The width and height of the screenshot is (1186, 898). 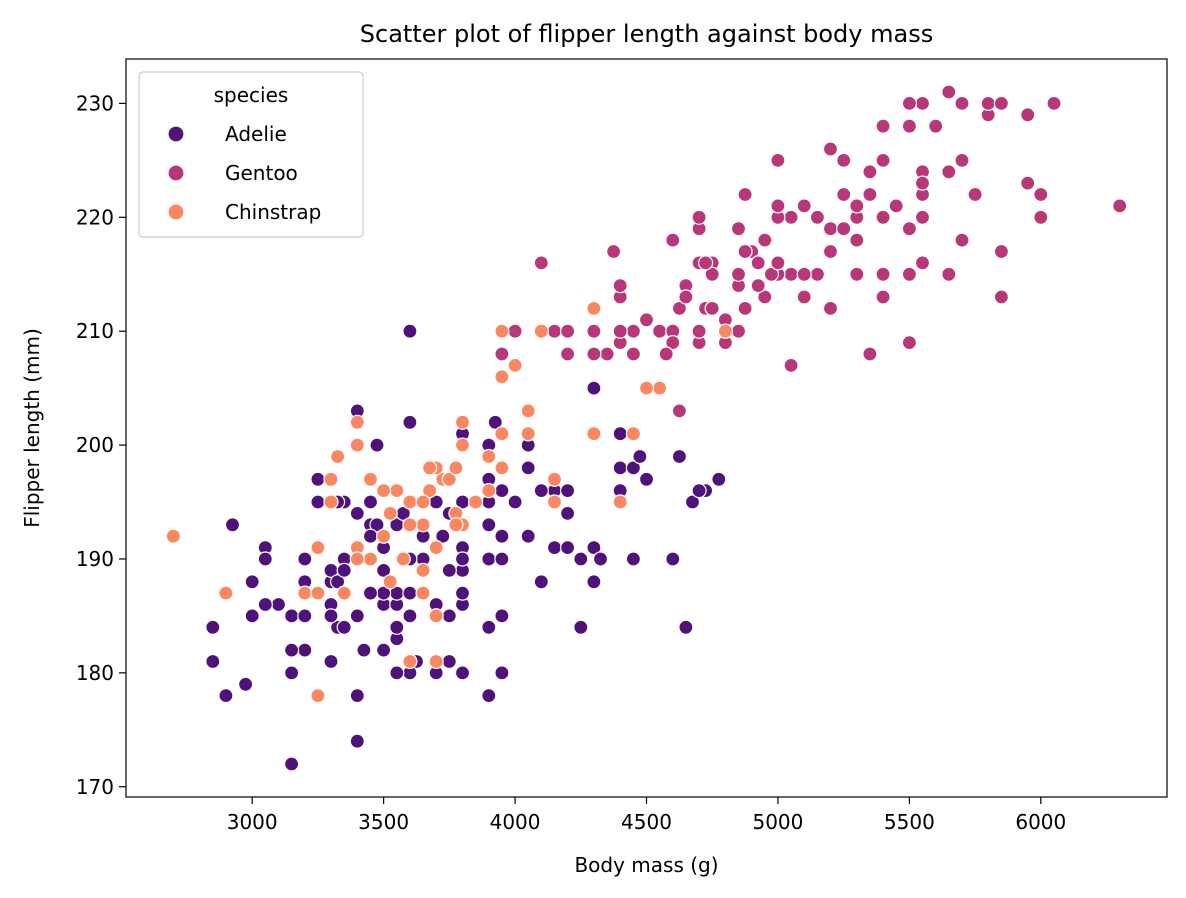 What do you see at coordinates (909, 822) in the screenshot?
I see `x-tick-label: 5500` at bounding box center [909, 822].